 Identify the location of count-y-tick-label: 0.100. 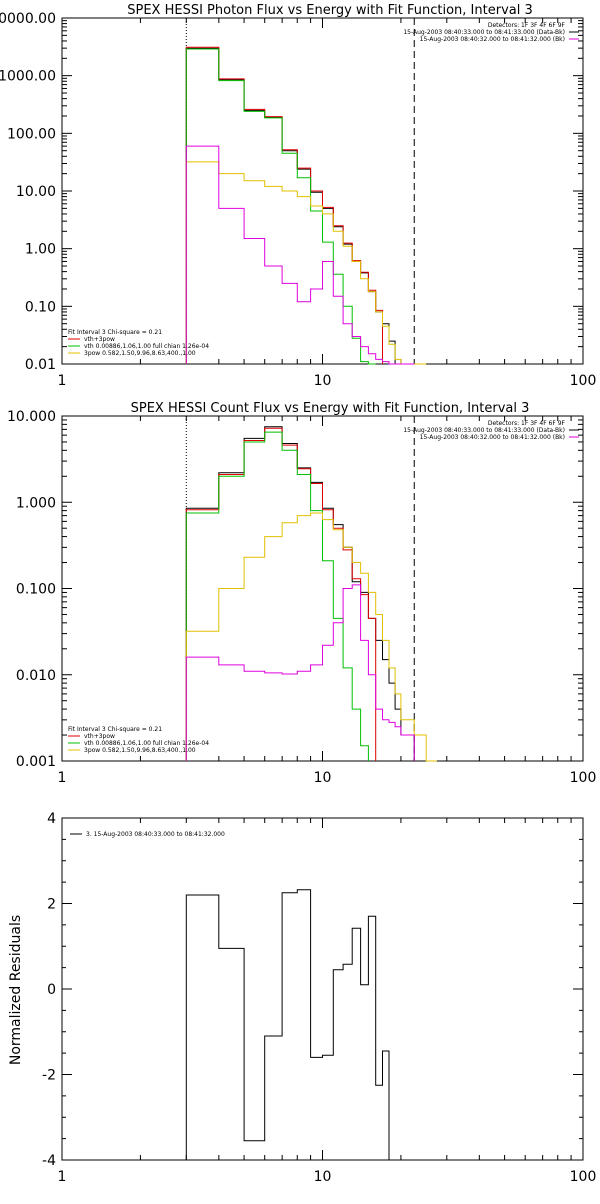
(36, 590).